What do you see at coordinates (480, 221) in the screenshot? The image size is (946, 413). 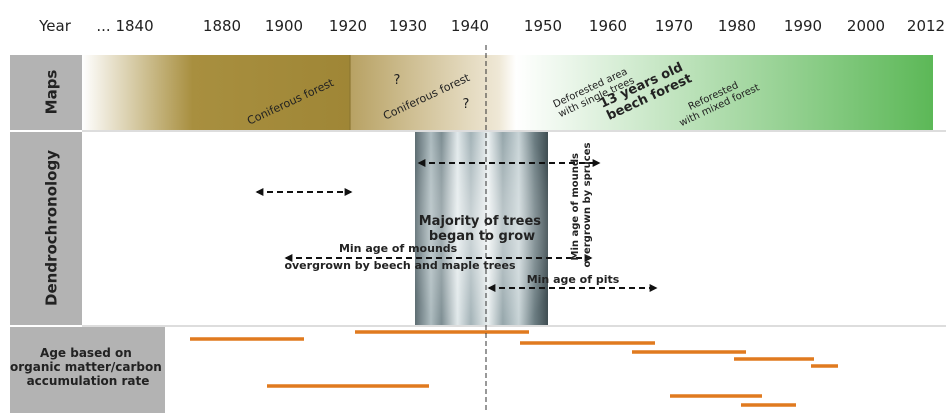 I see `annotation-line: Majority of trees` at bounding box center [480, 221].